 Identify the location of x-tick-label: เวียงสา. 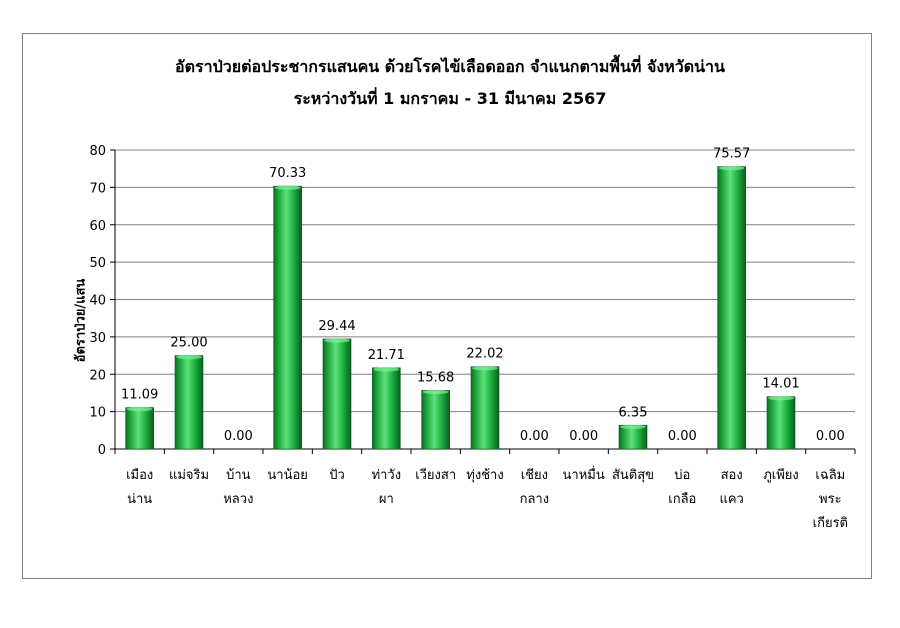
(435, 475).